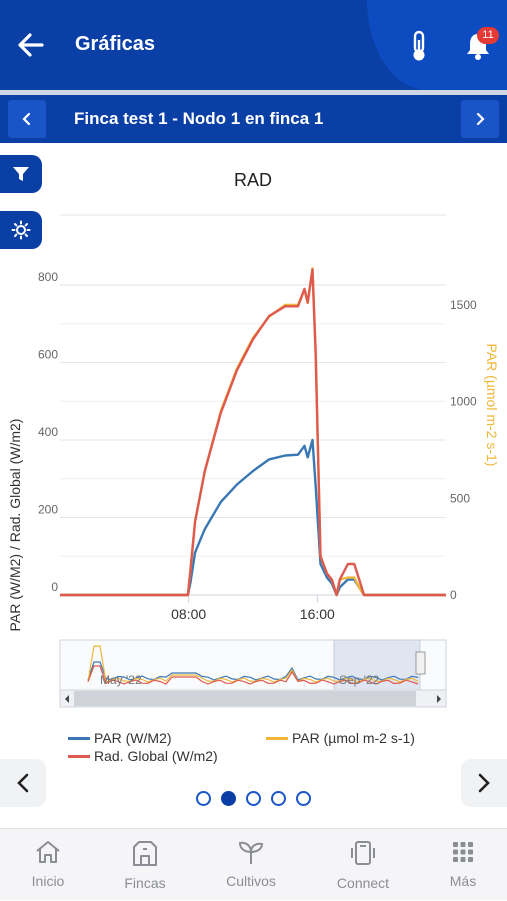 The height and width of the screenshot is (901, 507). Describe the element at coordinates (488, 35) in the screenshot. I see `notification-badge: 11` at that location.